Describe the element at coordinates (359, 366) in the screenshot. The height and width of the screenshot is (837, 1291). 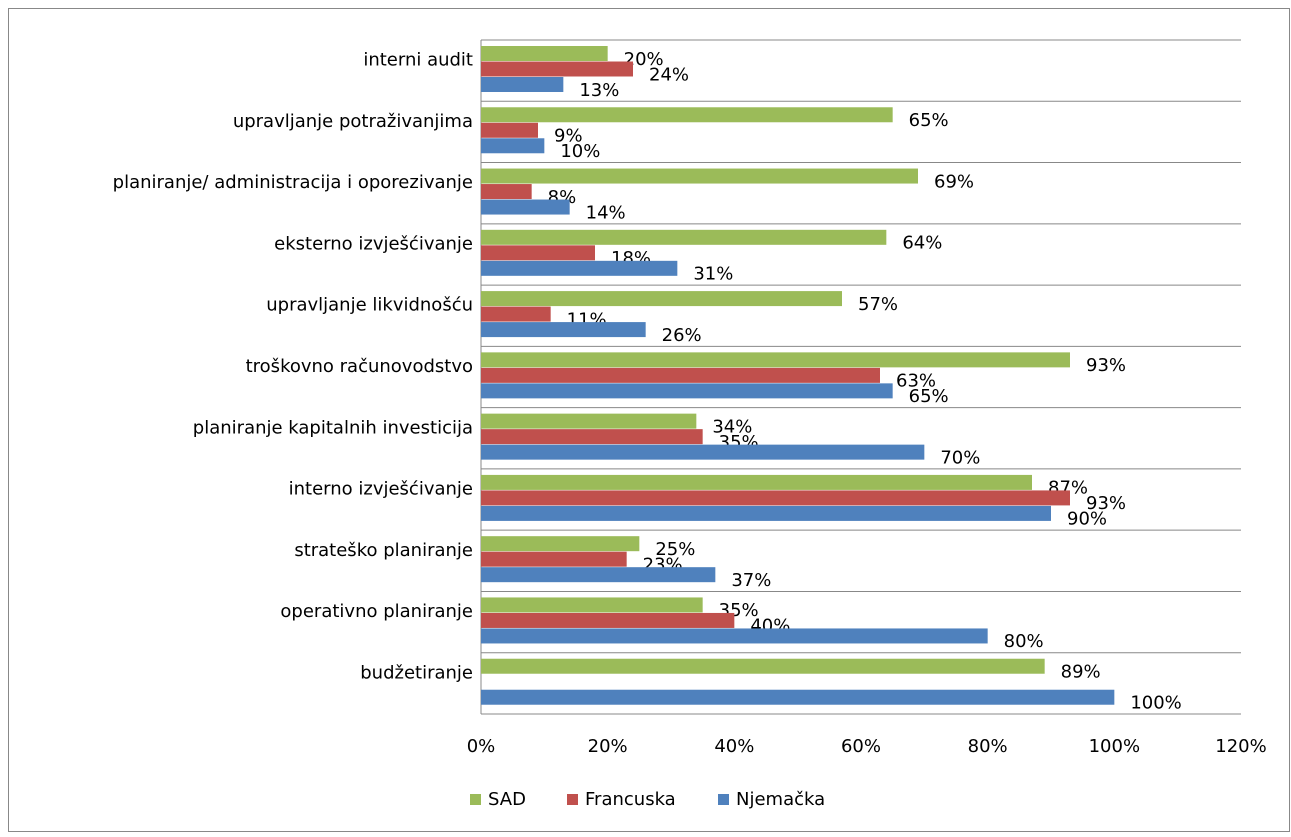
I see `category-label: troškovno računovodstvo` at that location.